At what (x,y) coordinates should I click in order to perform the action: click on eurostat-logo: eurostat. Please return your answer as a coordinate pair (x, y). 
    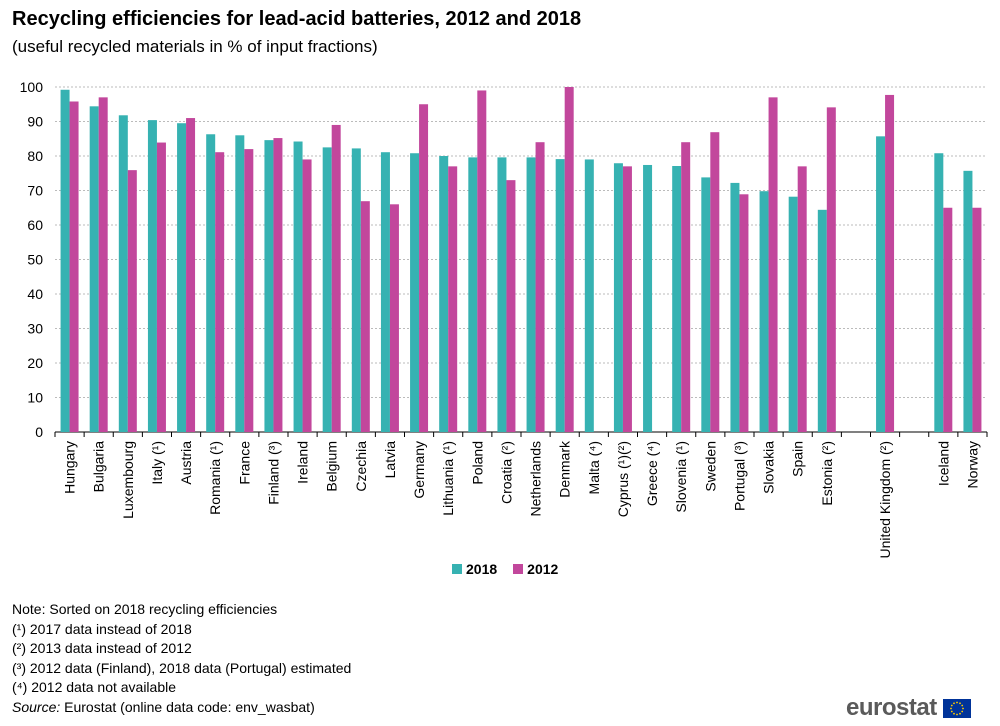
    Looking at the image, I should click on (908, 708).